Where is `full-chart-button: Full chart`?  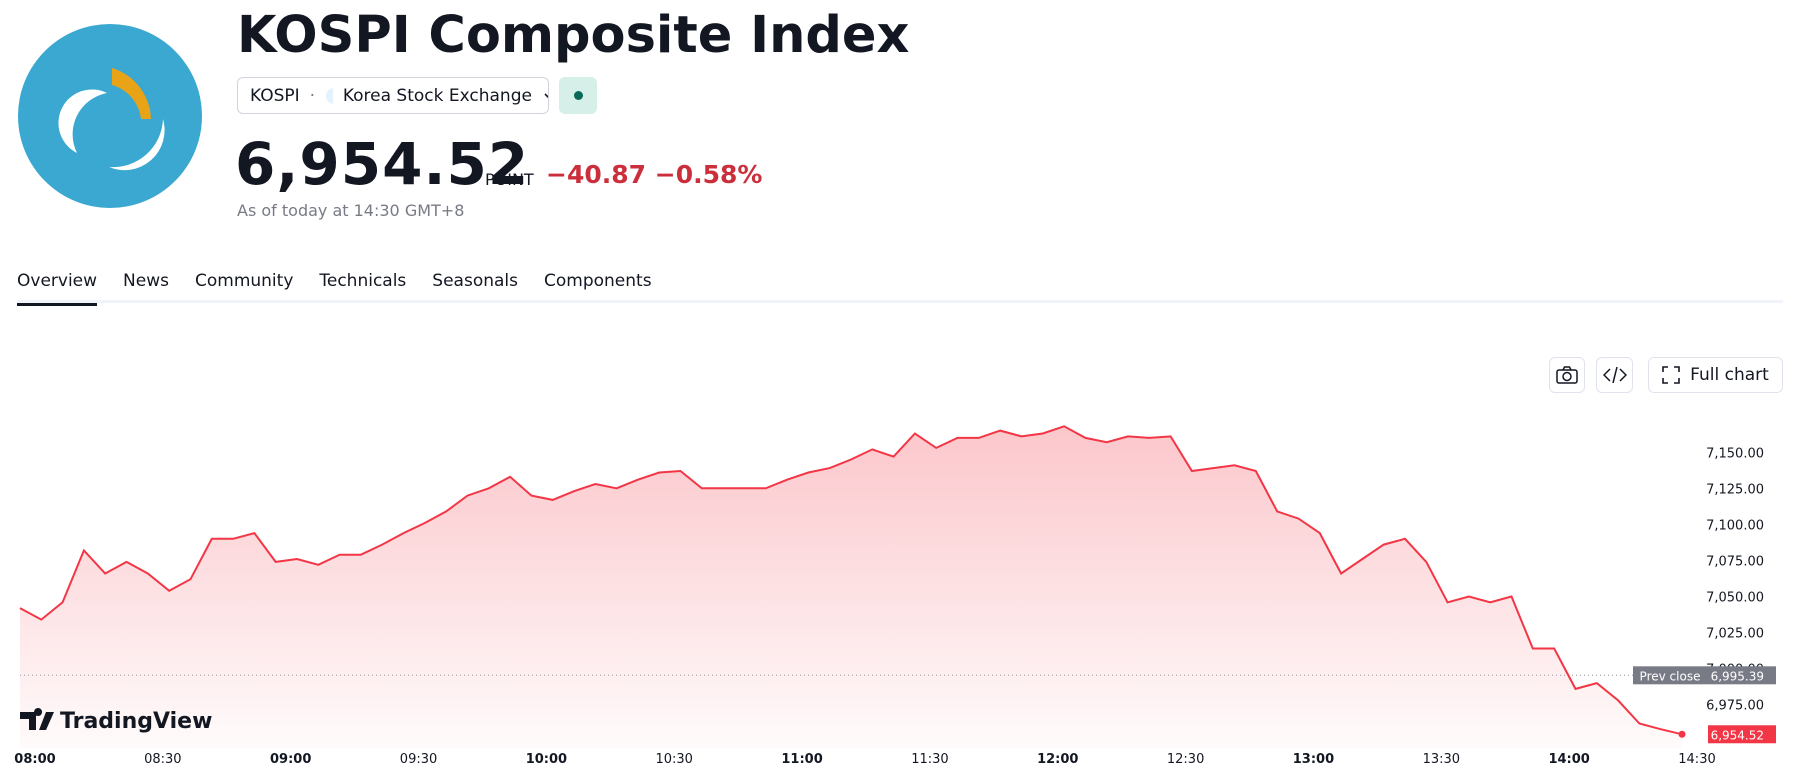
full-chart-button: Full chart is located at coordinates (1715, 375).